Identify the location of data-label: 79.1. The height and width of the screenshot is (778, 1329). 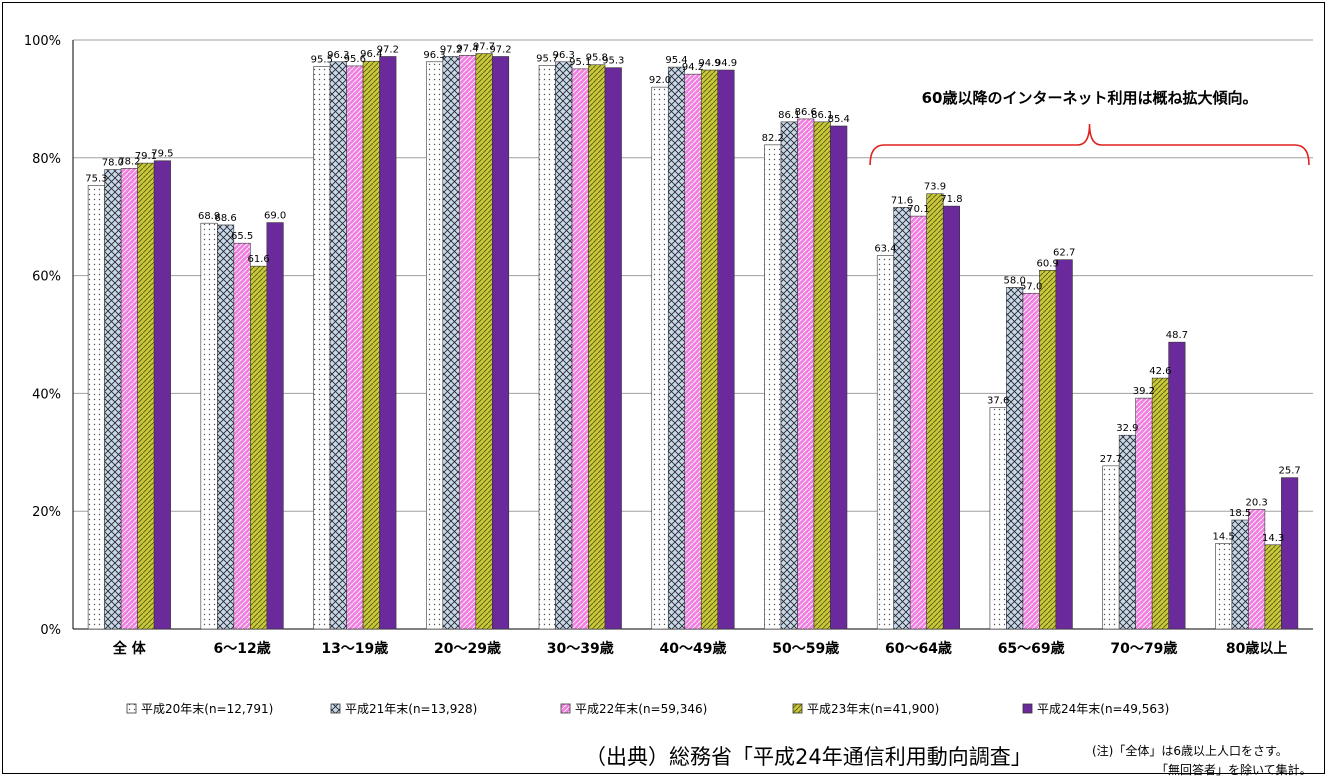
(146, 156).